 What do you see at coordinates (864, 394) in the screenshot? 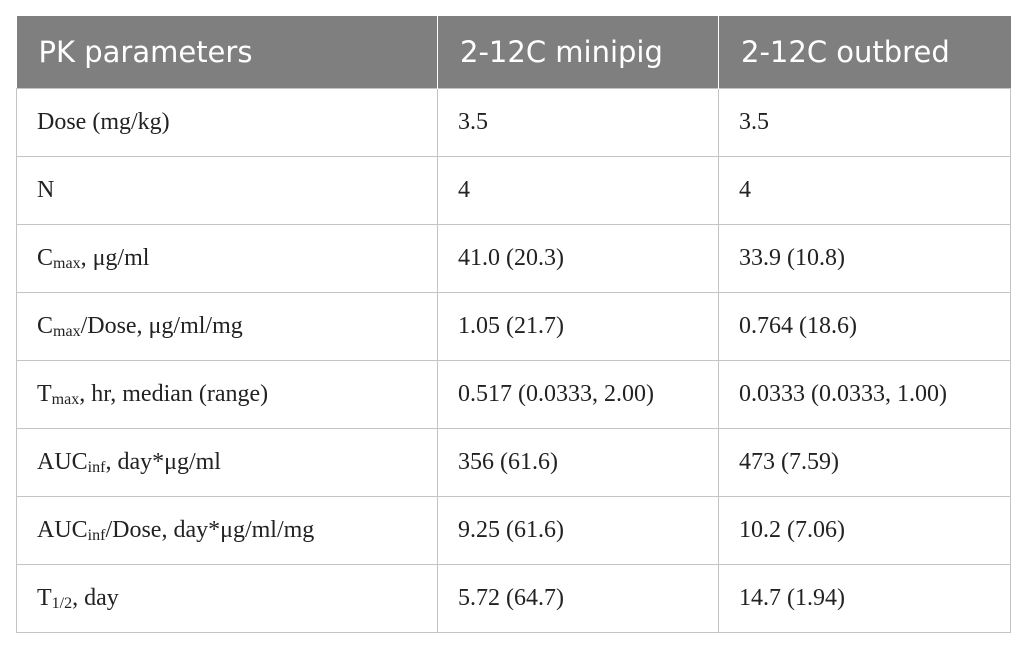
I see `value-cell: 0.0333 (0.0333, 1.00)` at bounding box center [864, 394].